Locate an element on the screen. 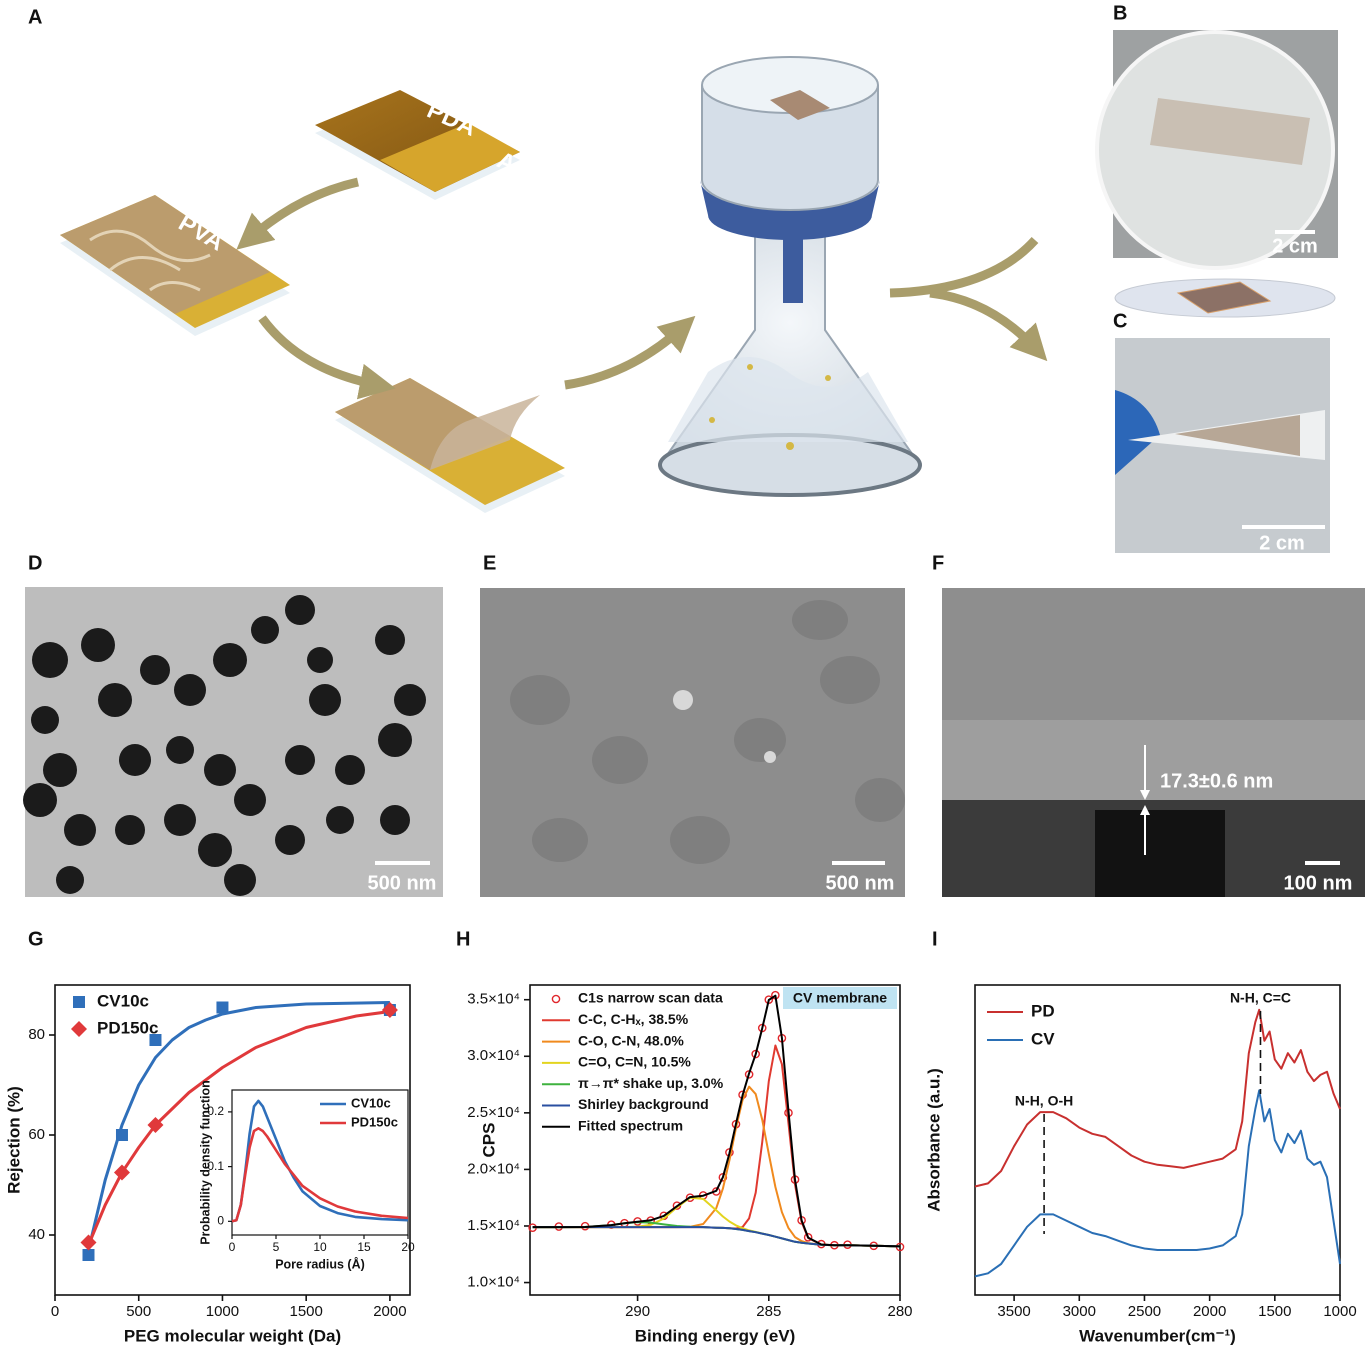 The height and width of the screenshot is (1353, 1367). legend-label: C-O, C-N, 48.0% is located at coordinates (631, 1040).